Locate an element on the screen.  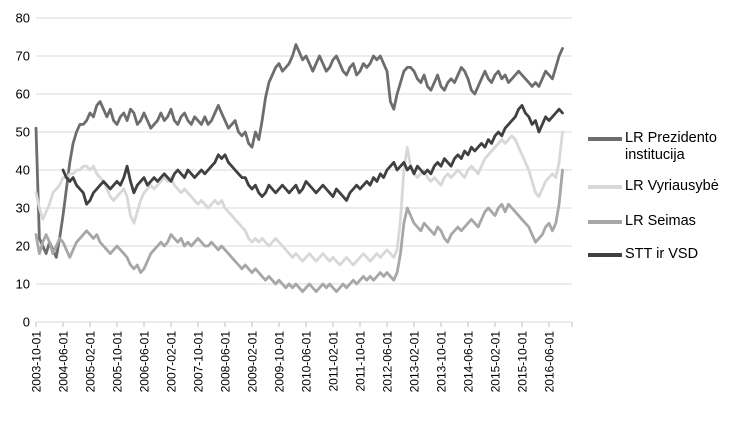
legend-item: LR Prezidento institucija is located at coordinates (668, 147).